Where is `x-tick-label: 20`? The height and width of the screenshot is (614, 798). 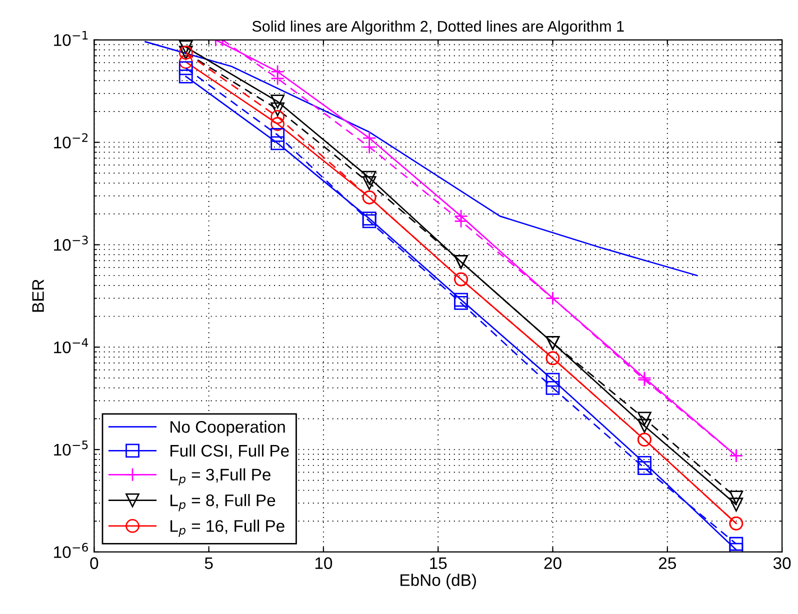 x-tick-label: 20 is located at coordinates (553, 563).